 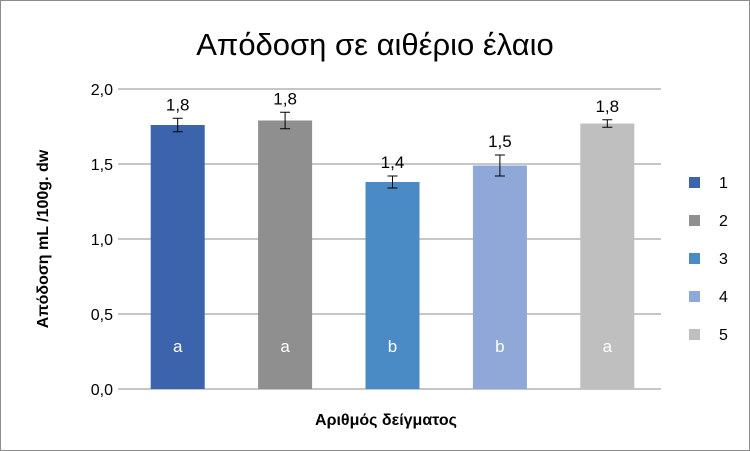 I want to click on y-tick-label: 2,0, so click(x=102, y=90).